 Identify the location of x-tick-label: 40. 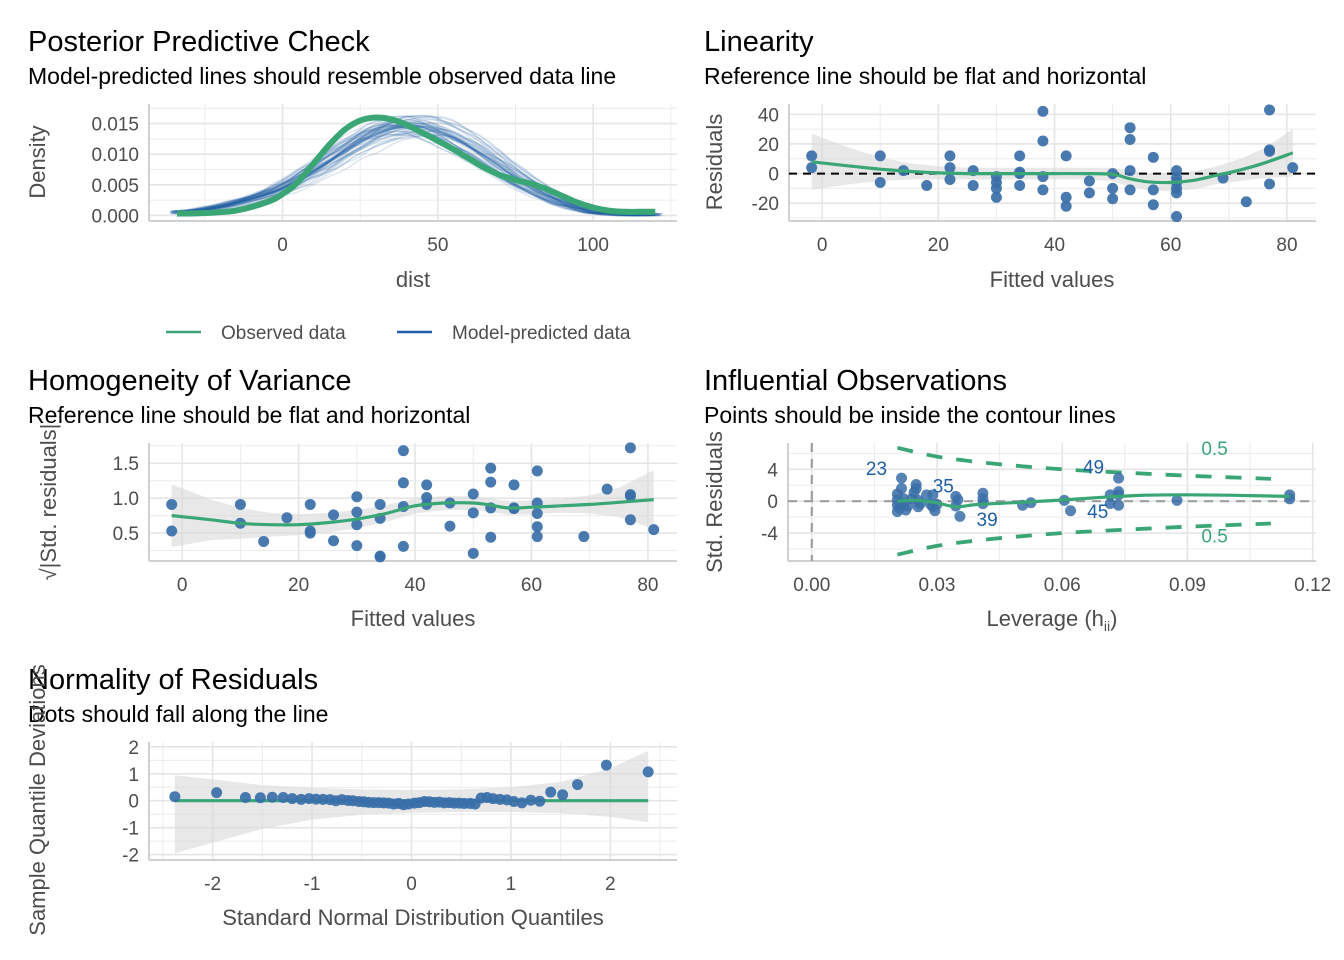
(1054, 245).